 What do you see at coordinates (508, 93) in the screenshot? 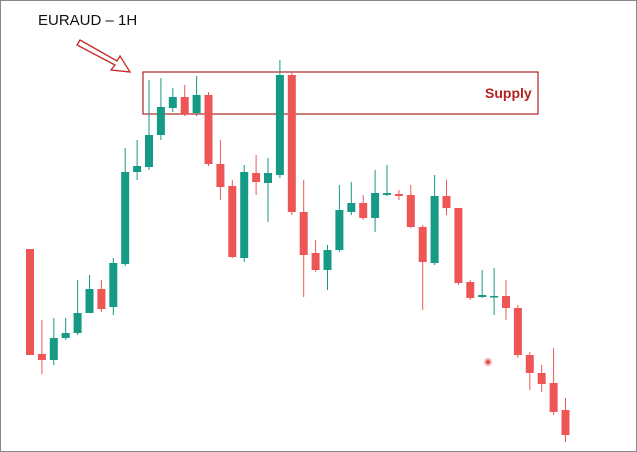
I see `zone-label: Supply` at bounding box center [508, 93].